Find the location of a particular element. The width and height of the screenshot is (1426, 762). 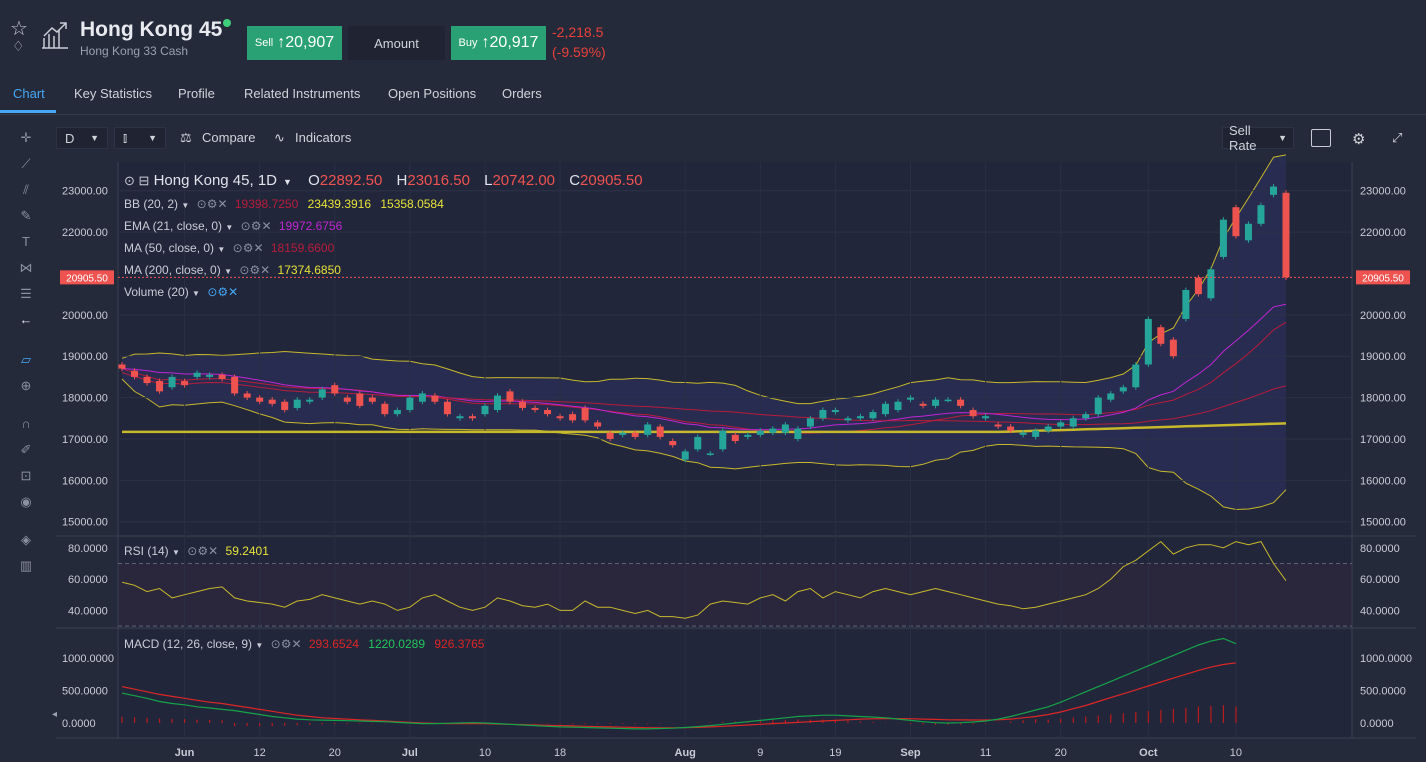

bb-label: BB (20, 2) is located at coordinates (151, 204).